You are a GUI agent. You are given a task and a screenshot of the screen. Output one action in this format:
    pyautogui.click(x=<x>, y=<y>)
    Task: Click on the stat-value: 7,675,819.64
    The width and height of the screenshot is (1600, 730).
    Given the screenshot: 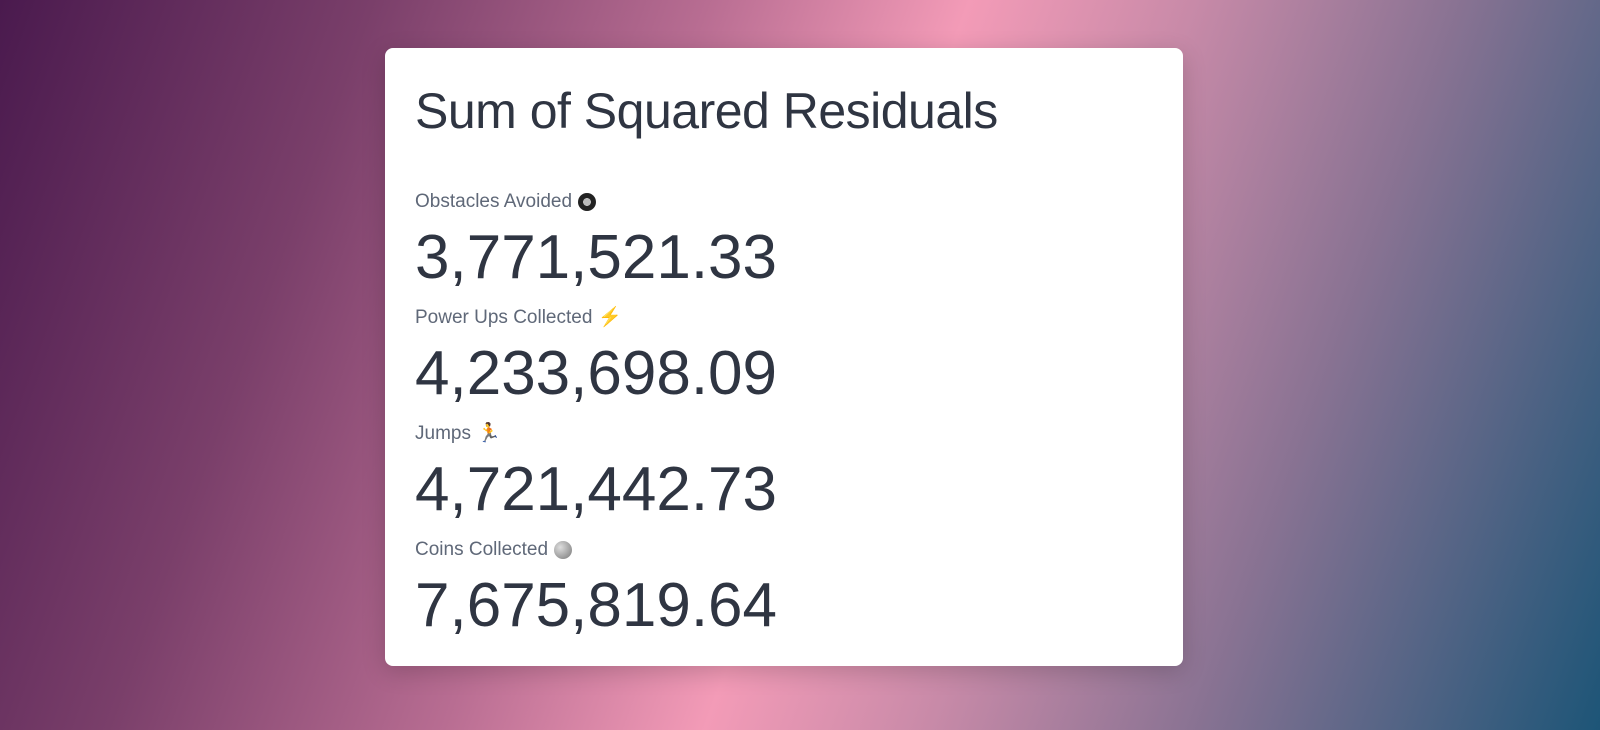 What is the action you would take?
    pyautogui.click(x=596, y=605)
    